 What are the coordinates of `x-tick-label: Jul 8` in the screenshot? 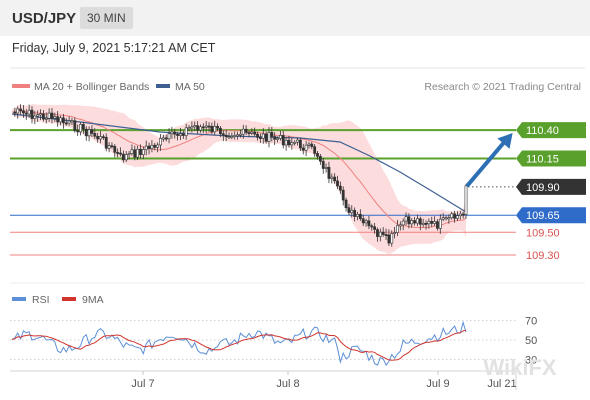 It's located at (287, 384).